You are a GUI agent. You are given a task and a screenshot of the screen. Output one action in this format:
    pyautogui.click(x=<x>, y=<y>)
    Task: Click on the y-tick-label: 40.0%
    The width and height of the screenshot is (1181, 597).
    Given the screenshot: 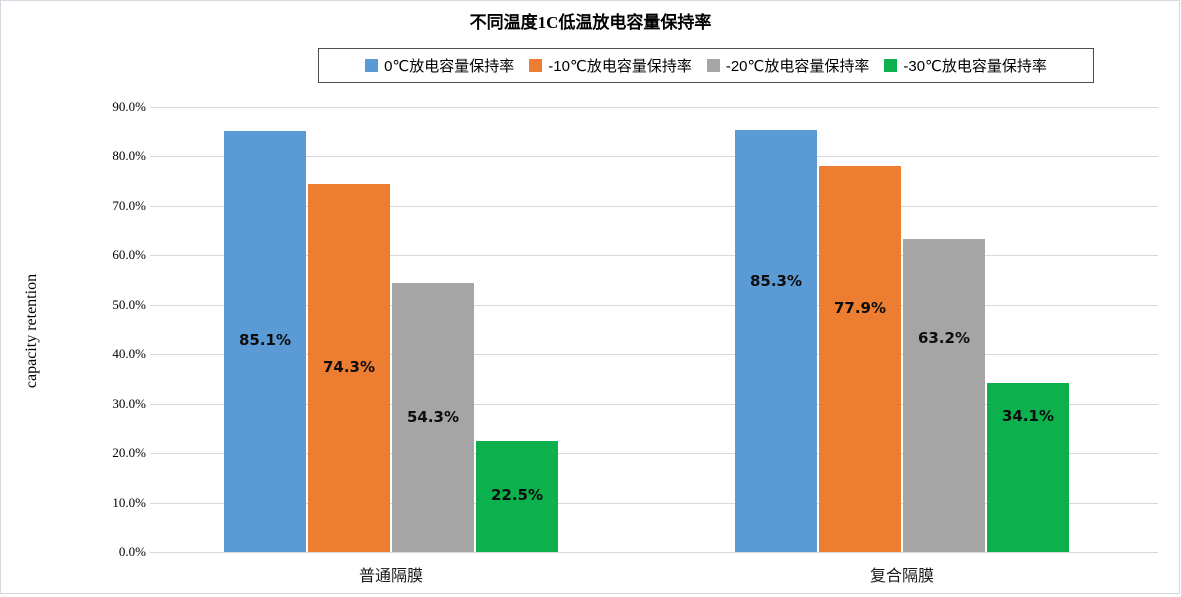 What is the action you would take?
    pyautogui.click(x=129, y=353)
    